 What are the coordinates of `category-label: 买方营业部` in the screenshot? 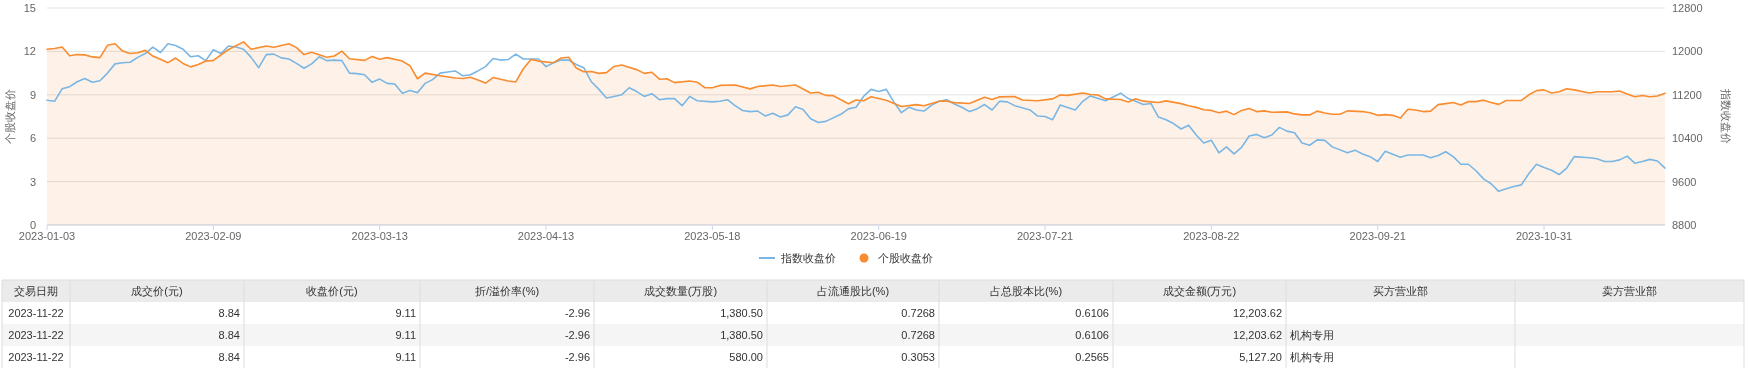 It's located at (1400, 291).